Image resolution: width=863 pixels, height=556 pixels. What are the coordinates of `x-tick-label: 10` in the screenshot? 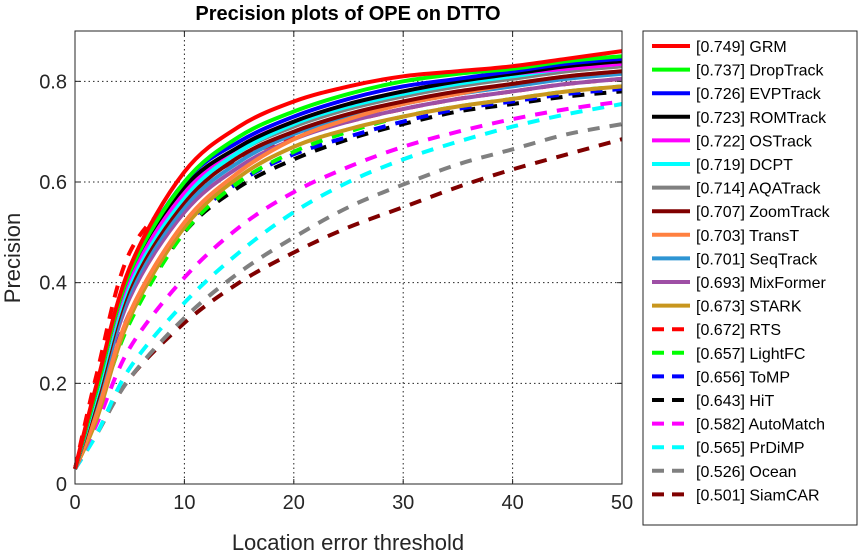 It's located at (184, 503).